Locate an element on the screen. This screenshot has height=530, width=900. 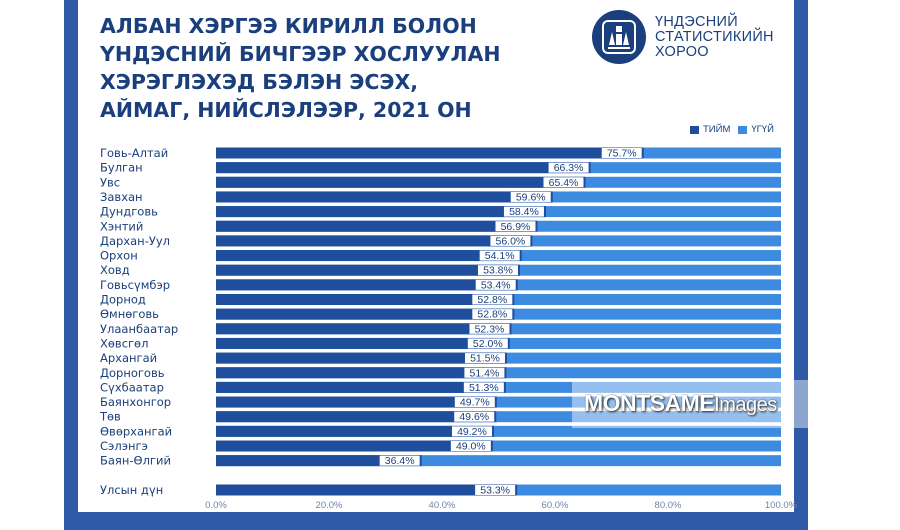
row-1-data-label: 75.7% is located at coordinates (622, 154).